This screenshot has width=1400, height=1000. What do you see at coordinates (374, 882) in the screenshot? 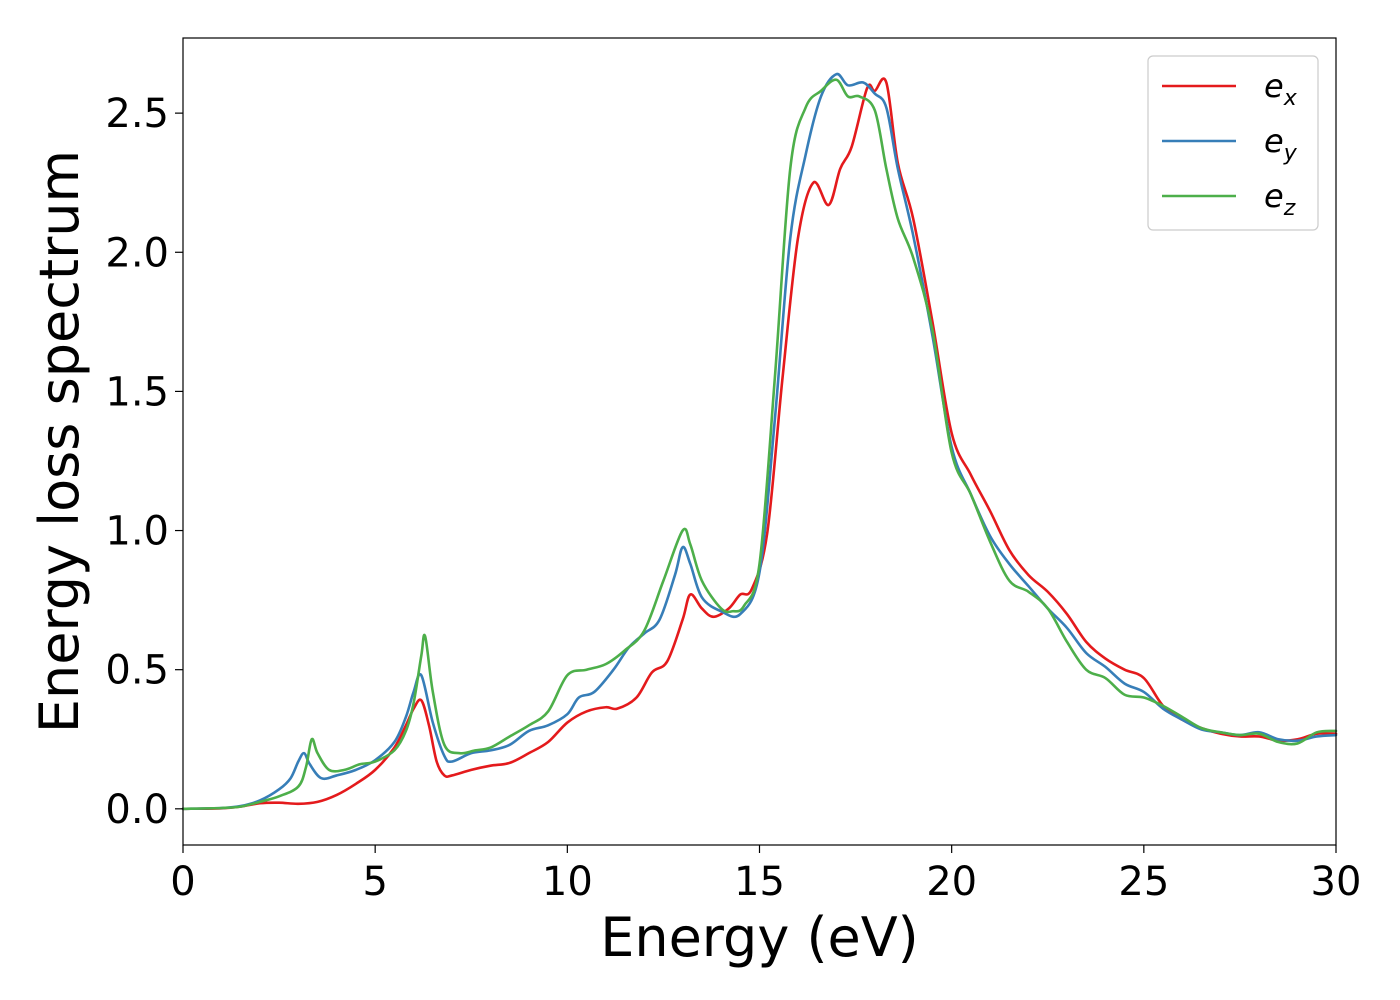
I see `x-tick-label: 5` at bounding box center [374, 882].